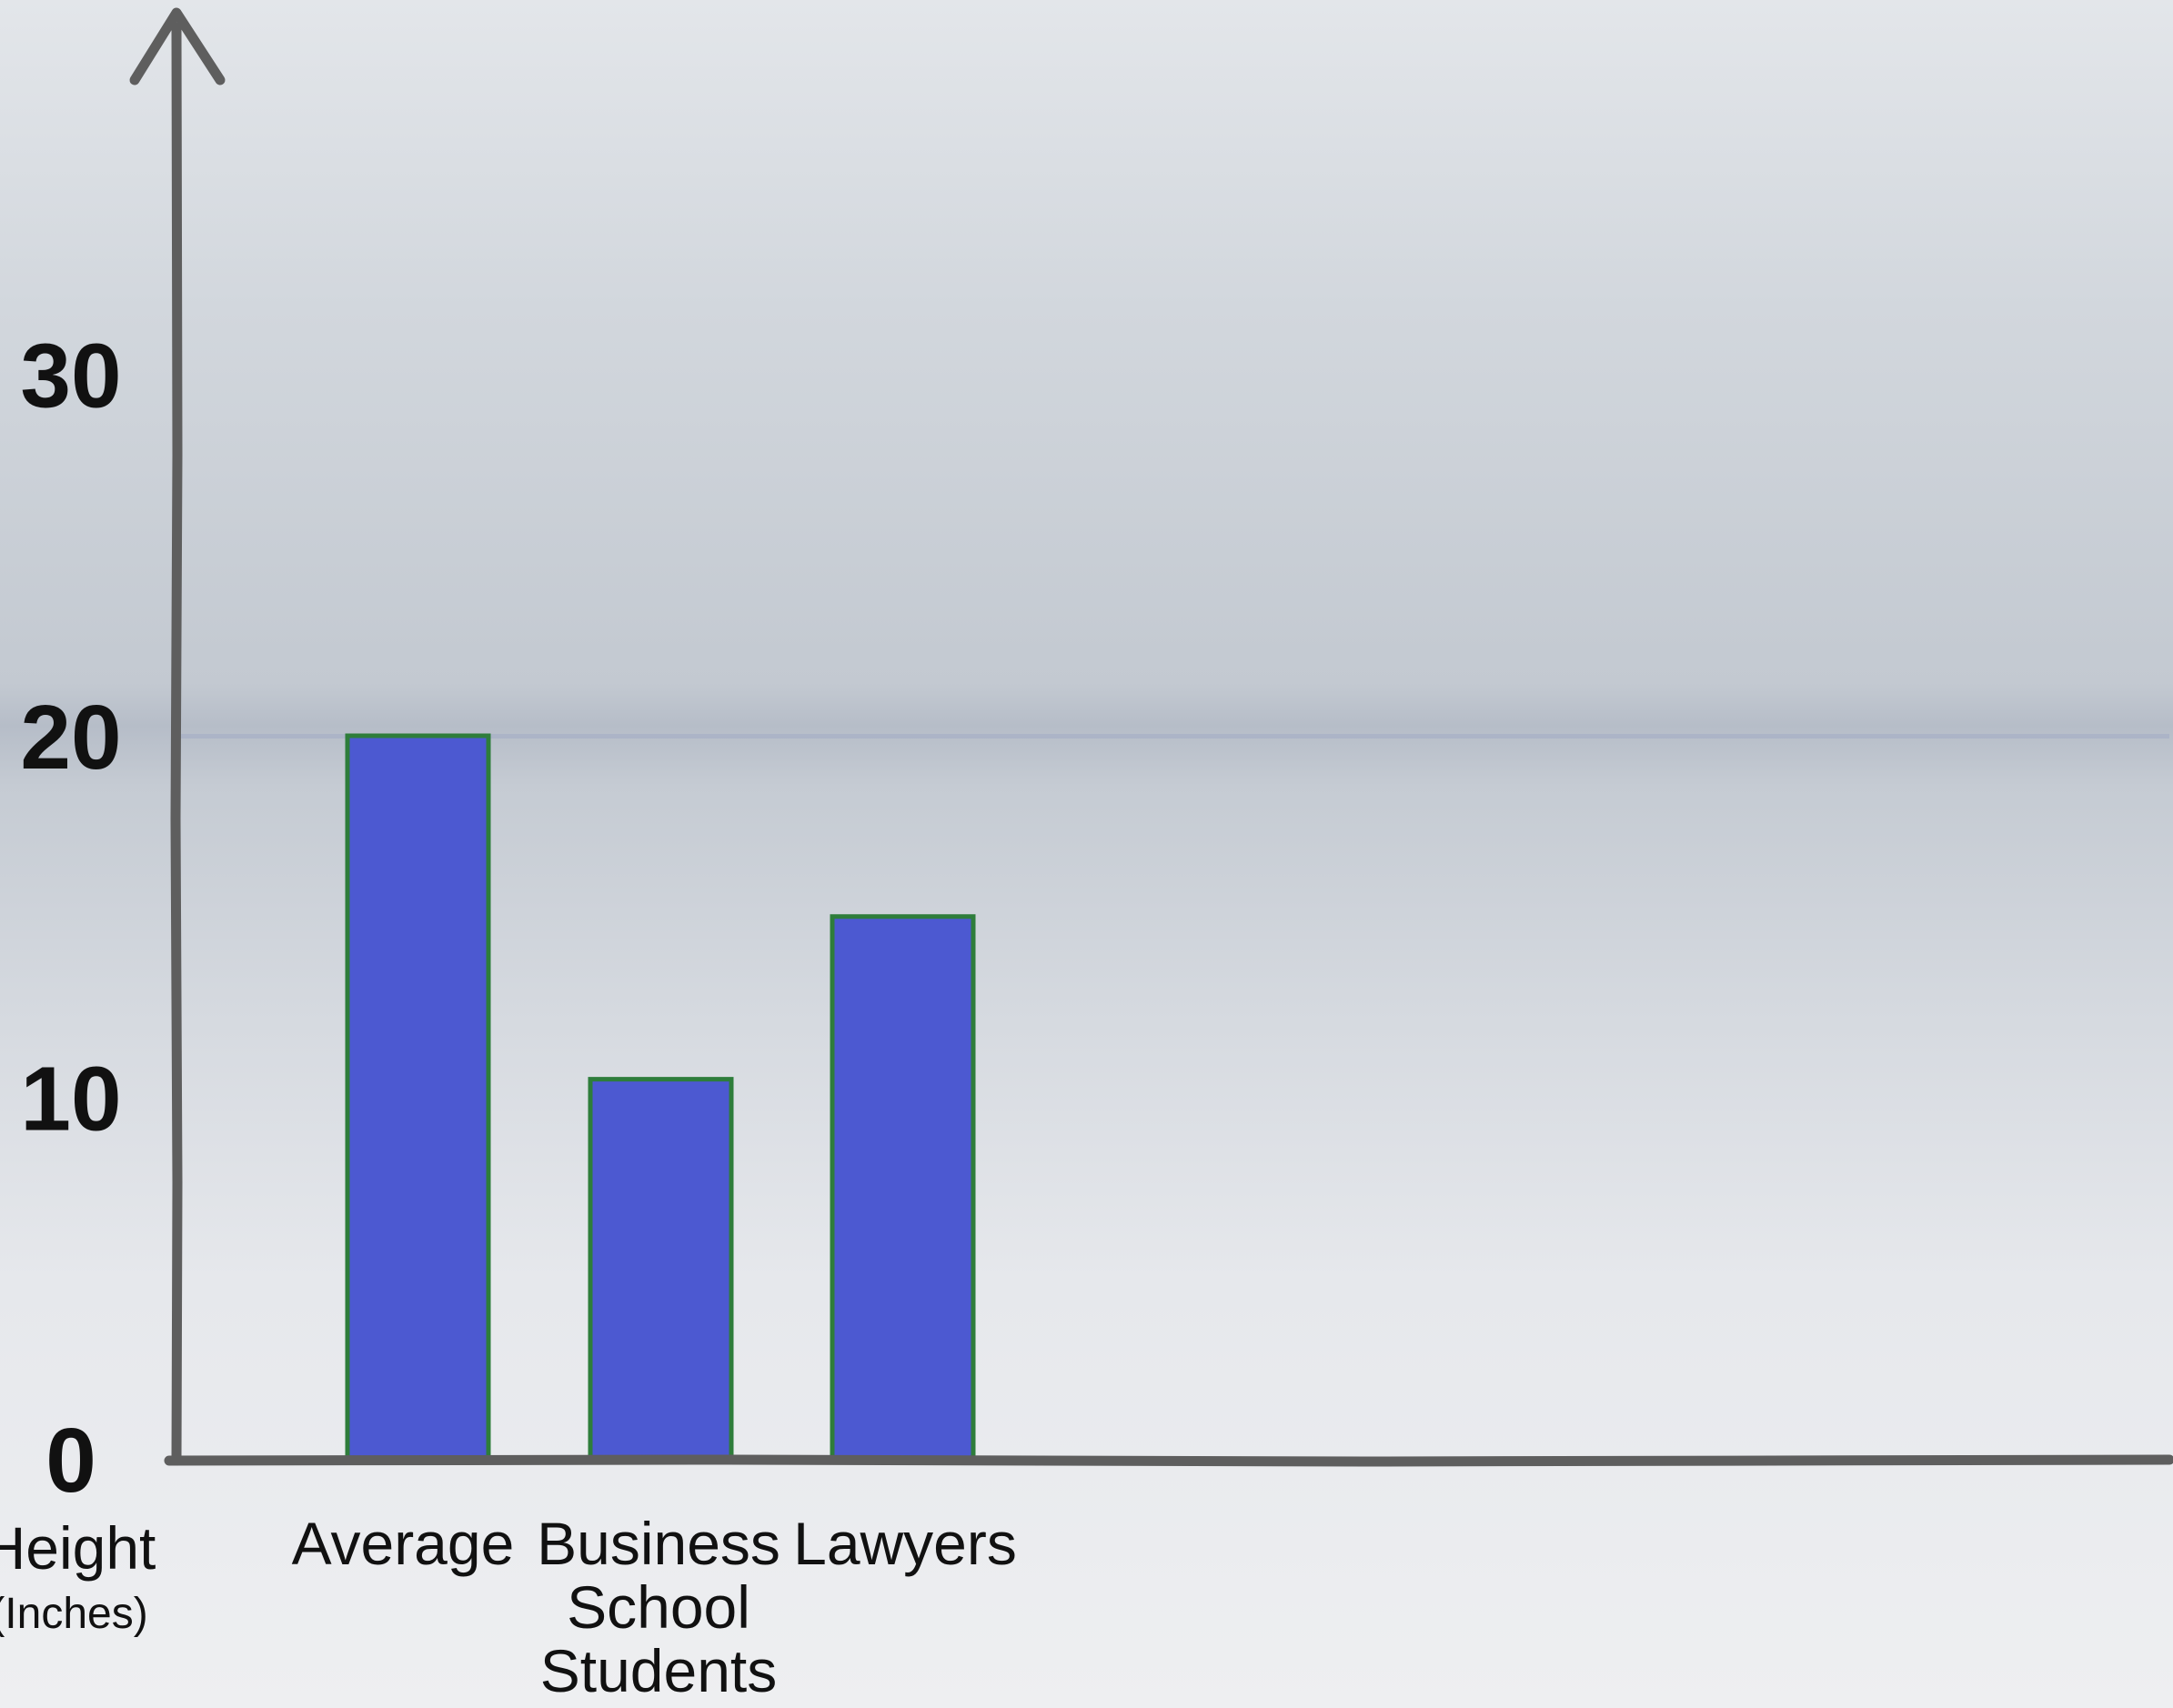  Describe the element at coordinates (177, 46) in the screenshot. I see `y-axis-arrowhead` at that location.